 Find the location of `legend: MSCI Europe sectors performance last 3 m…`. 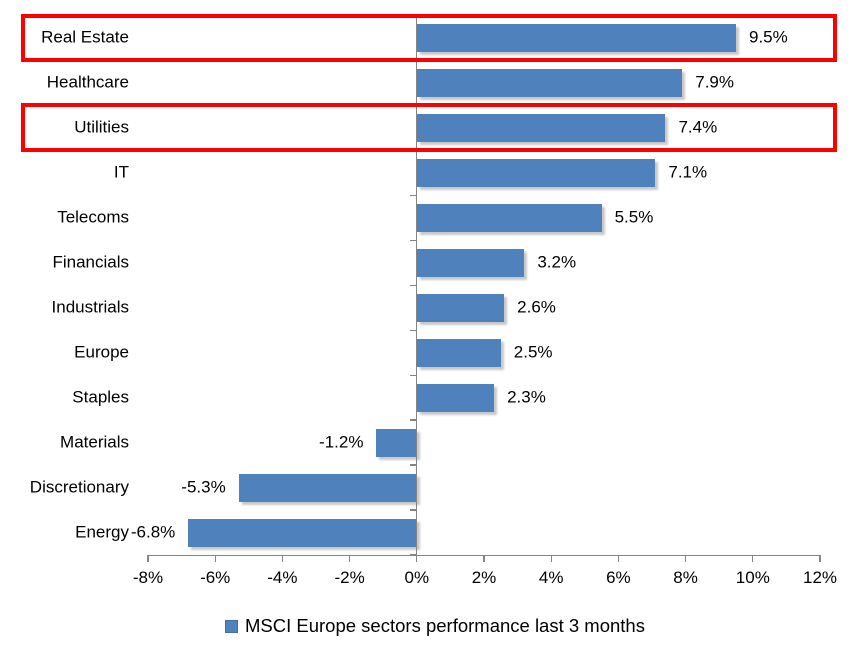

legend: MSCI Europe sectors performance last 3 m… is located at coordinates (435, 626).